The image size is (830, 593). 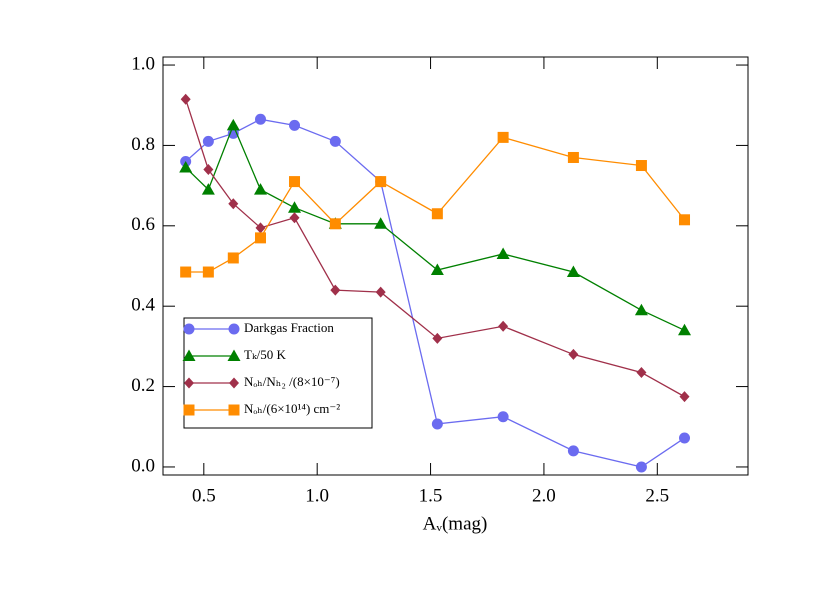 I want to click on legend-label: Nₒₕ/(6×10¹⁴) cm⁻², so click(x=292, y=408).